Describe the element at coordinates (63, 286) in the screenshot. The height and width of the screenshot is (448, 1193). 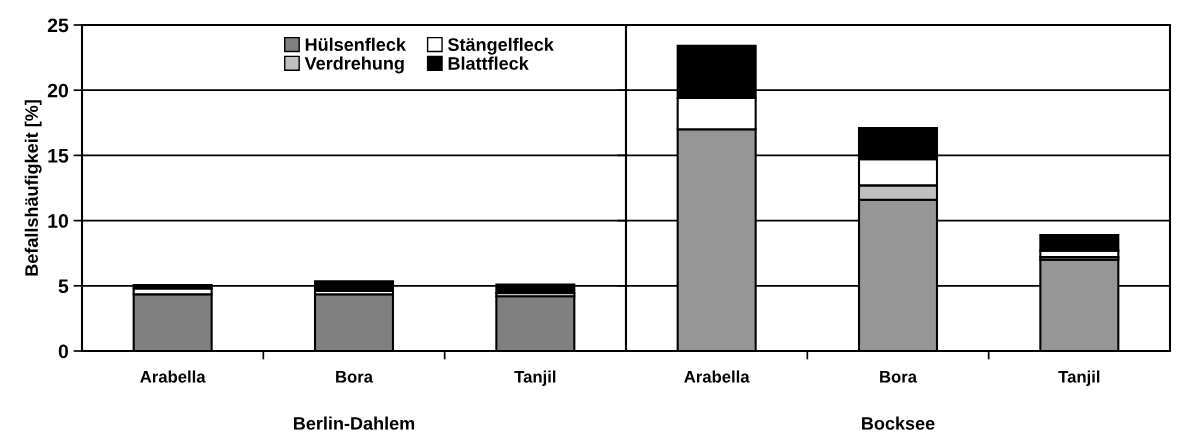
I see `y-tick-label: 5` at that location.